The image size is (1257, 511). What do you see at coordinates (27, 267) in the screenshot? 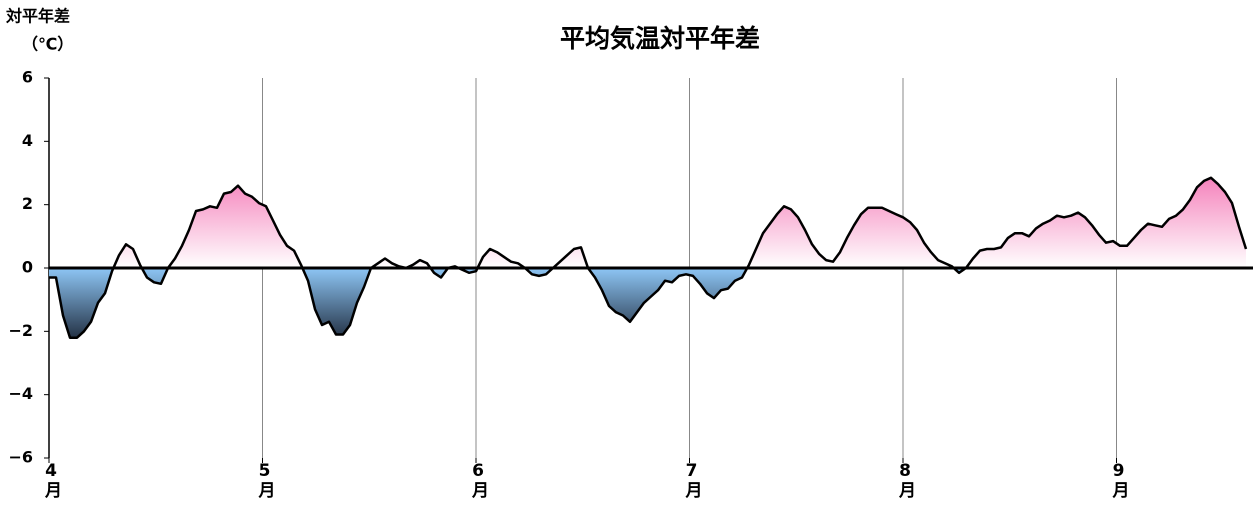
I see `y-tick-label: 0` at bounding box center [27, 267].